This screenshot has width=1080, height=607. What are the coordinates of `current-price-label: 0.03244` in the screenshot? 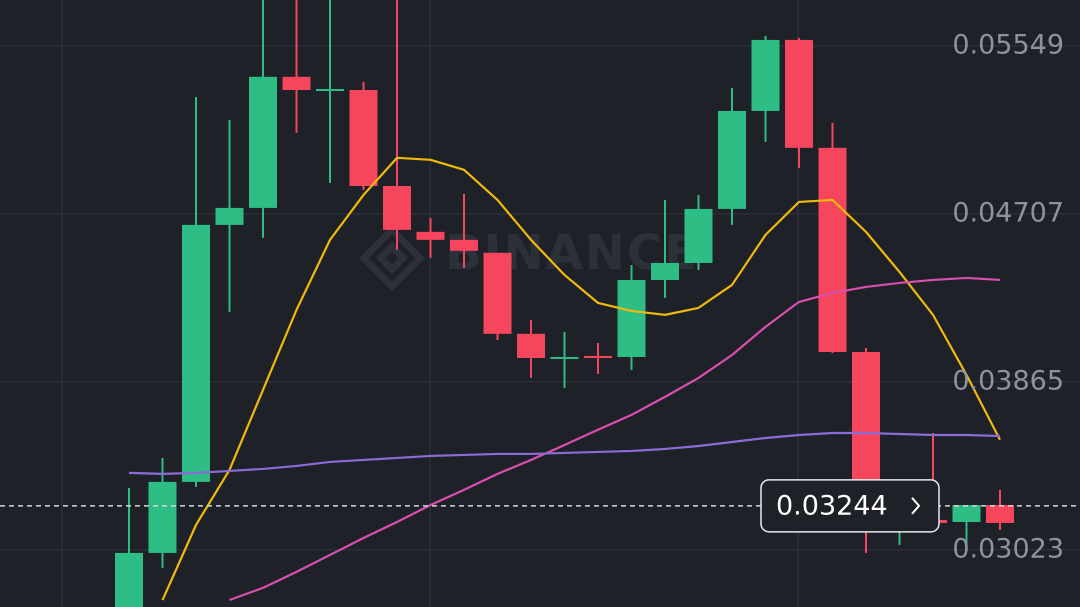 It's located at (832, 505).